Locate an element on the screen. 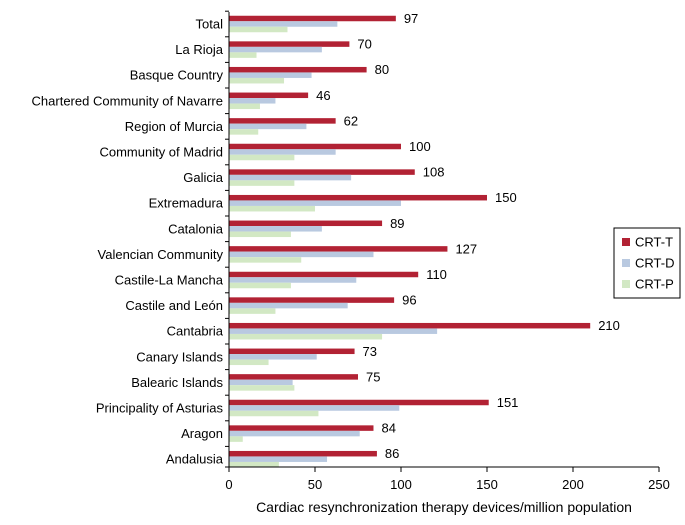 The width and height of the screenshot is (685, 525). data-label-total: 97 is located at coordinates (411, 18).